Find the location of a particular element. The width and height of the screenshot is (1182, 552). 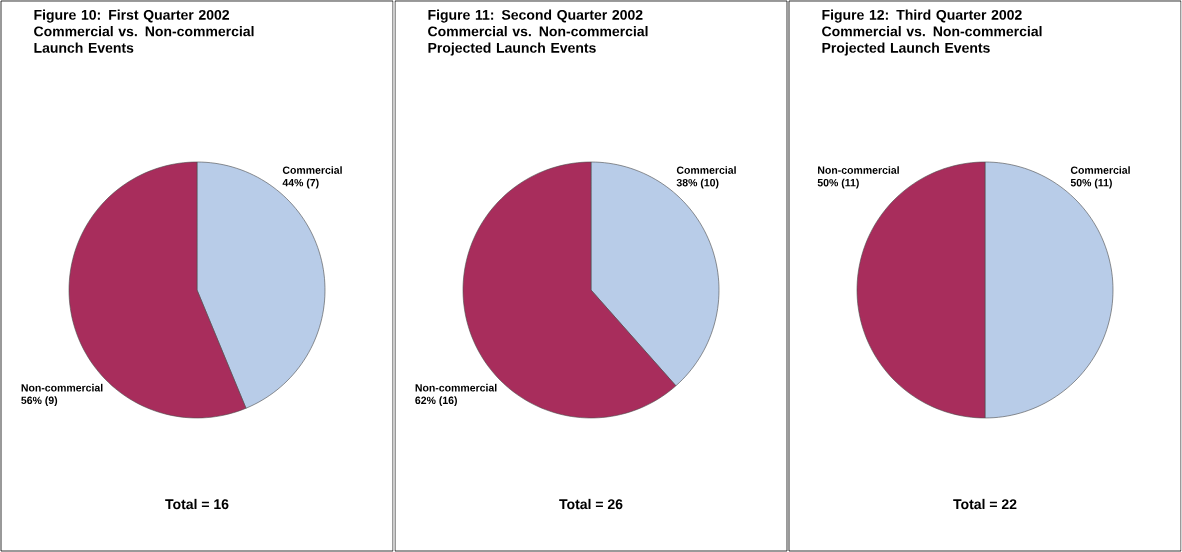

data-label: 38% (10) is located at coordinates (697, 183).